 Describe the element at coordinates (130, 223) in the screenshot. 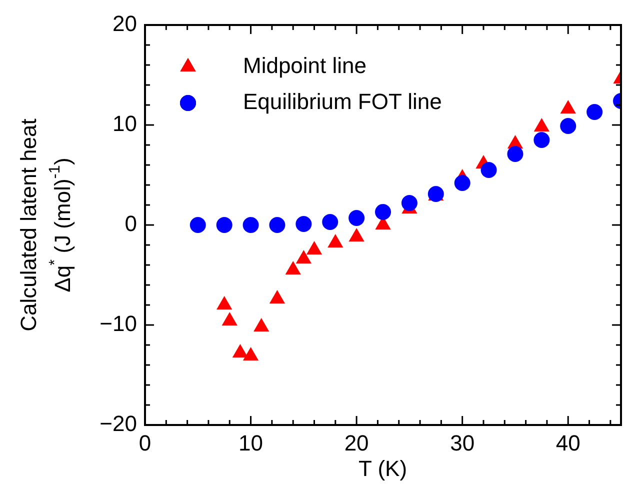

I see `y-tick-label: 0` at that location.